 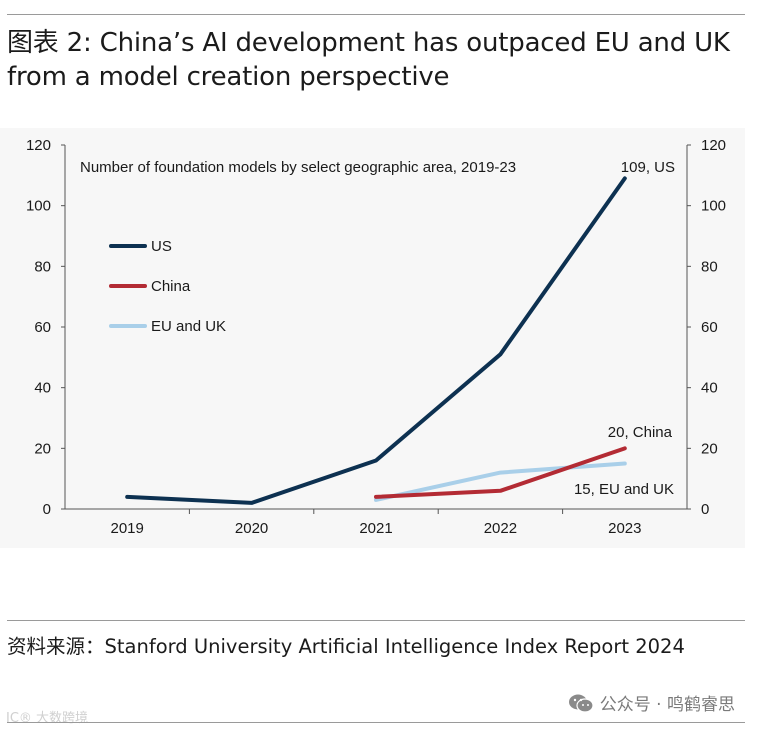 What do you see at coordinates (624, 528) in the screenshot?
I see `x-tick-label: 2023` at bounding box center [624, 528].